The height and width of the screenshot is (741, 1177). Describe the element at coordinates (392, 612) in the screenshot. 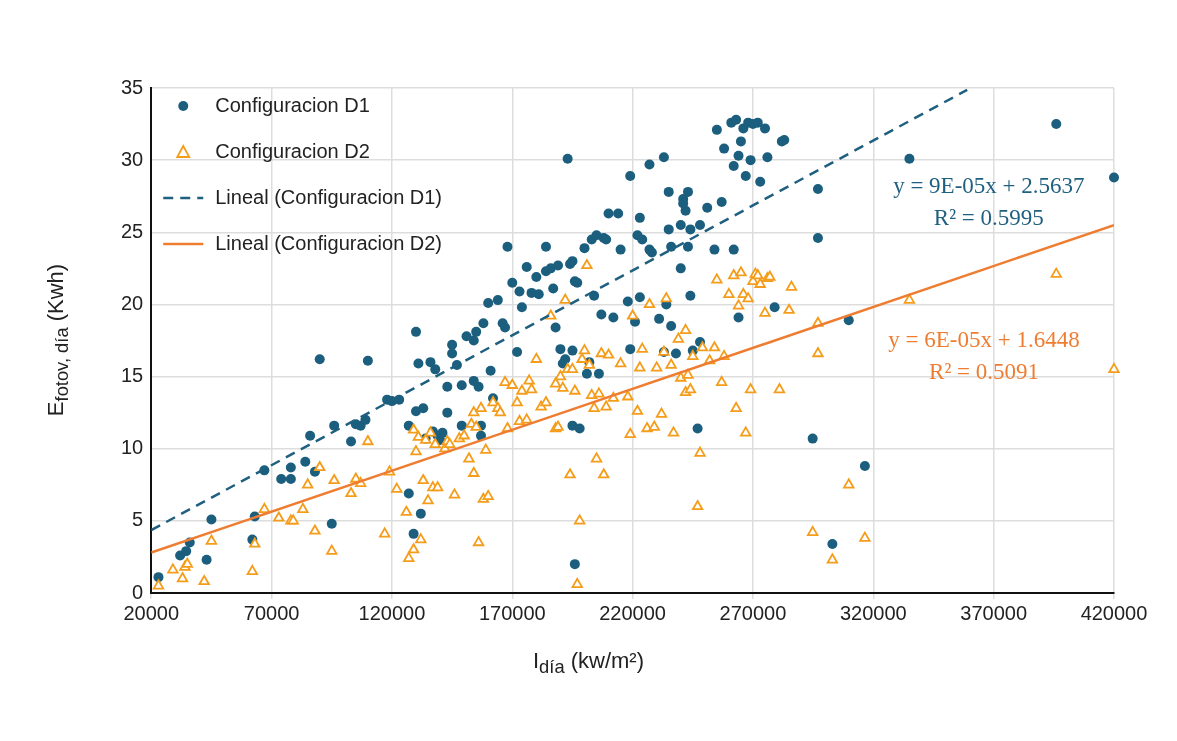

I see `x-tick-label: 120000` at that location.